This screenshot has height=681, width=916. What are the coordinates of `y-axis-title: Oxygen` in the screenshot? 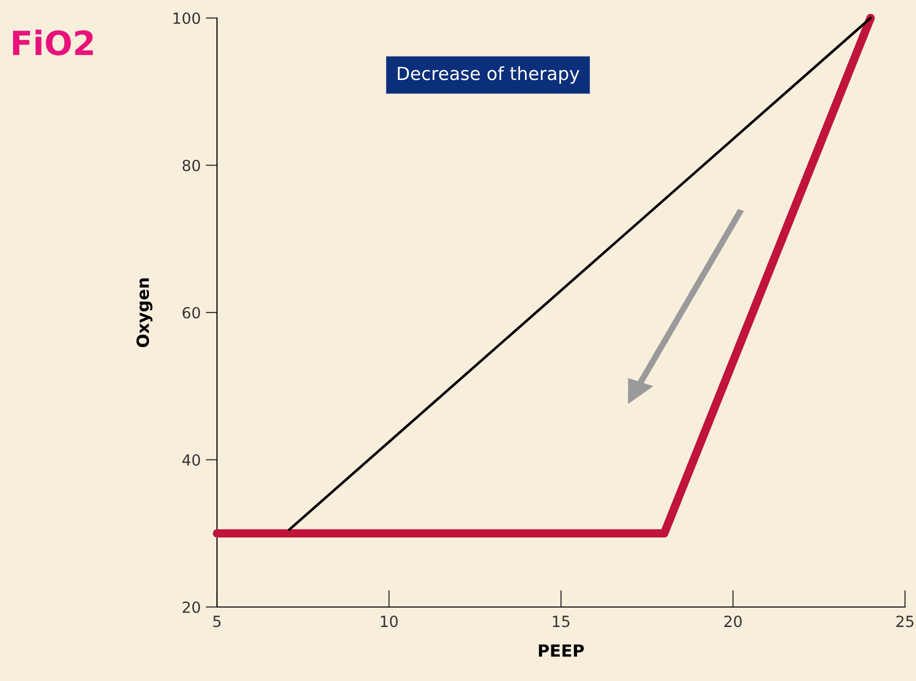 It's located at (144, 313).